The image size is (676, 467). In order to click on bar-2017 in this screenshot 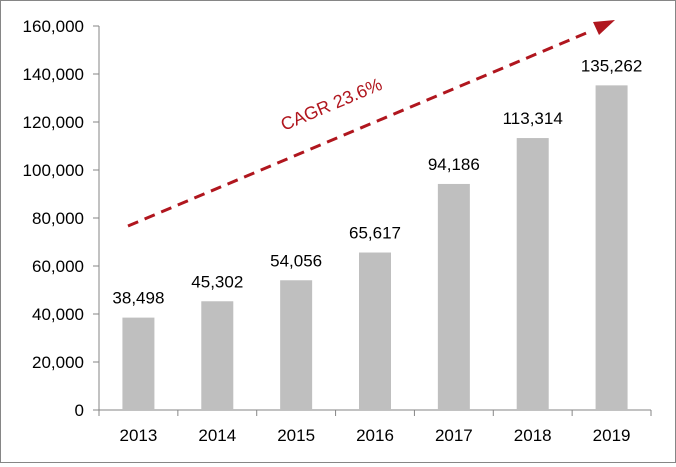, I will do `click(453, 296)`.